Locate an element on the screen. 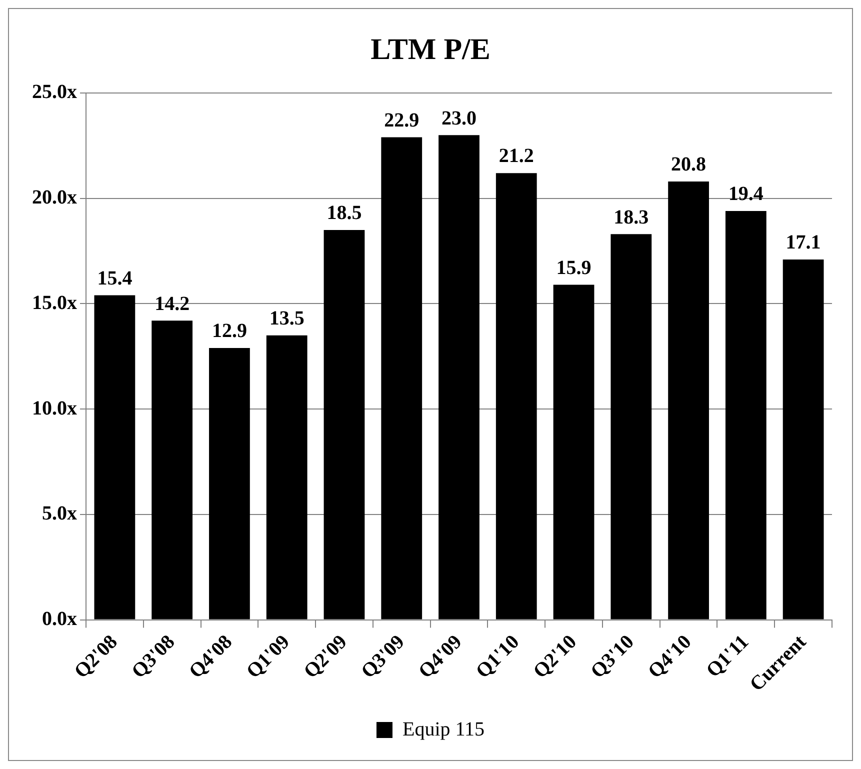 The width and height of the screenshot is (861, 769). data-label: 22.9 is located at coordinates (402, 120).